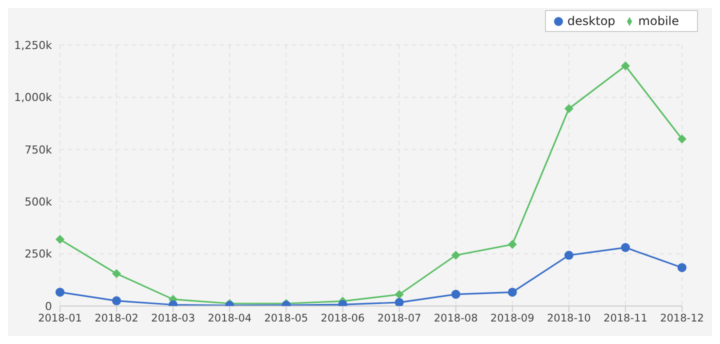 This screenshot has height=344, width=720. Describe the element at coordinates (116, 318) in the screenshot. I see `x-tick-label: 2018-02` at that location.